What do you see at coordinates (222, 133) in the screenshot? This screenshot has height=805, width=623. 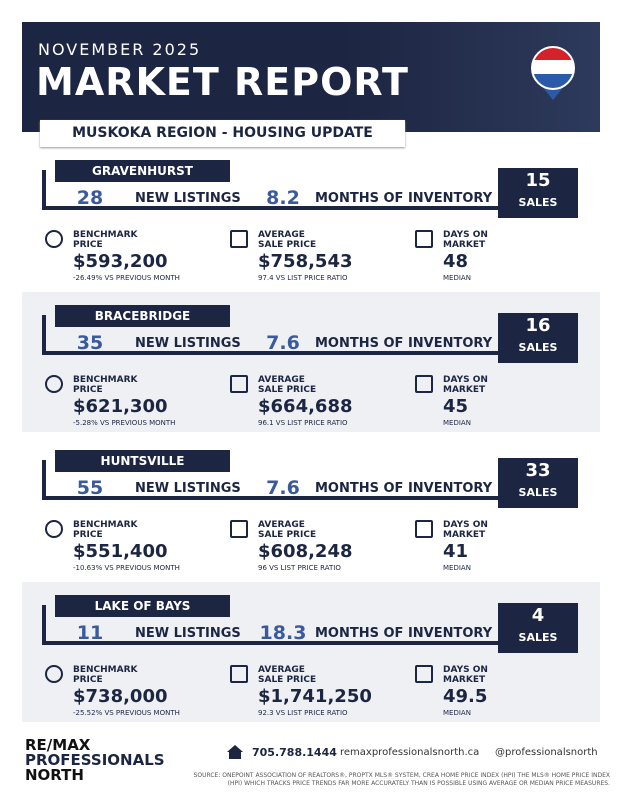 I see `report-subtitle: MUSKOKA REGION - HOUSING UPDATE` at bounding box center [222, 133].